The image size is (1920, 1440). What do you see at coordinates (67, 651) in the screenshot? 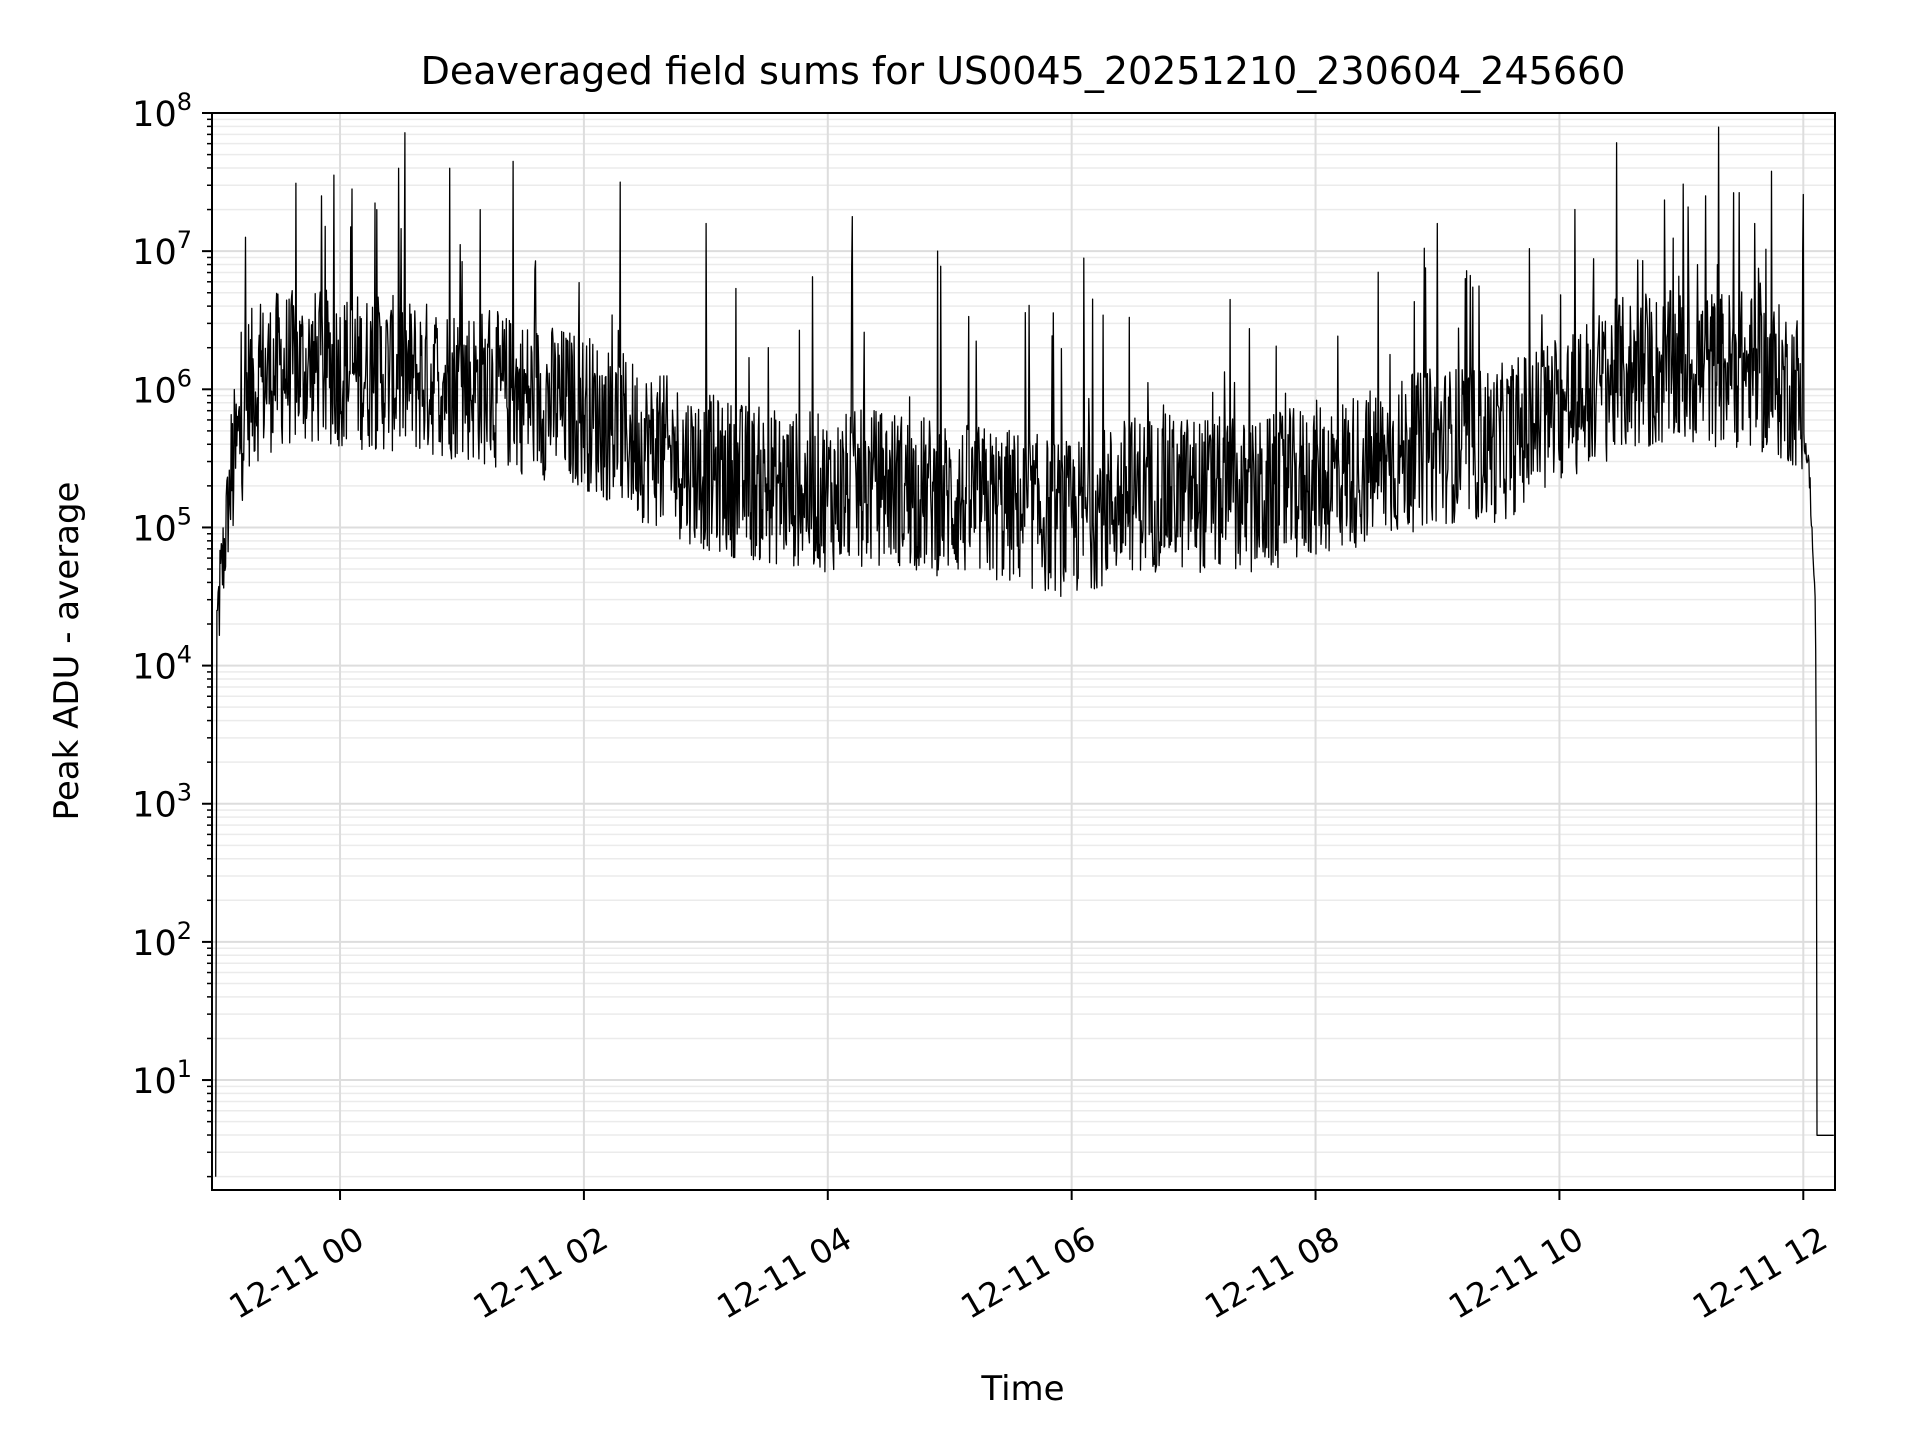
I see `y-axis-label: Peak ADU - average` at bounding box center [67, 651].